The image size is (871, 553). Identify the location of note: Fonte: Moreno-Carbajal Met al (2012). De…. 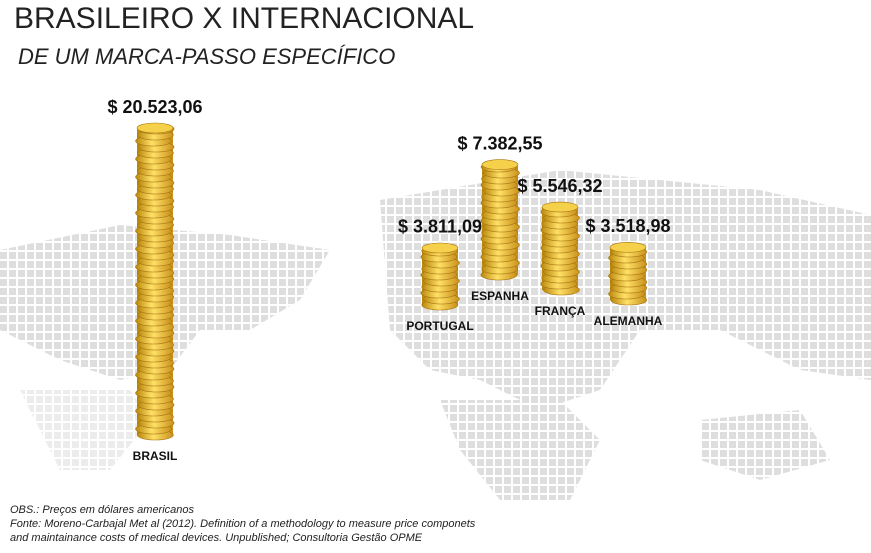
(243, 524).